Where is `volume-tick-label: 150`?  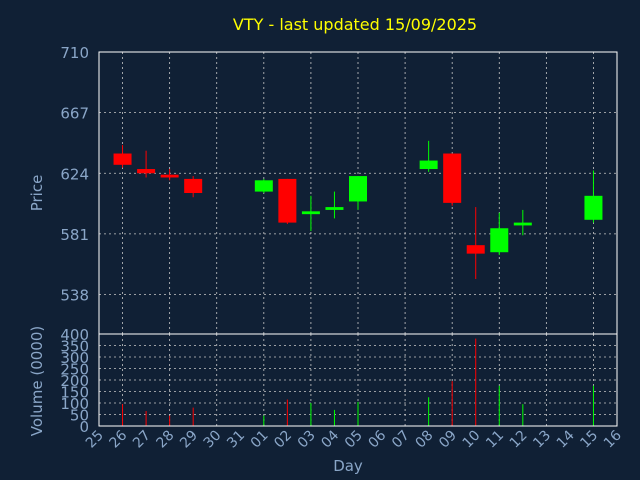
volume-tick-label: 150 is located at coordinates (74, 393).